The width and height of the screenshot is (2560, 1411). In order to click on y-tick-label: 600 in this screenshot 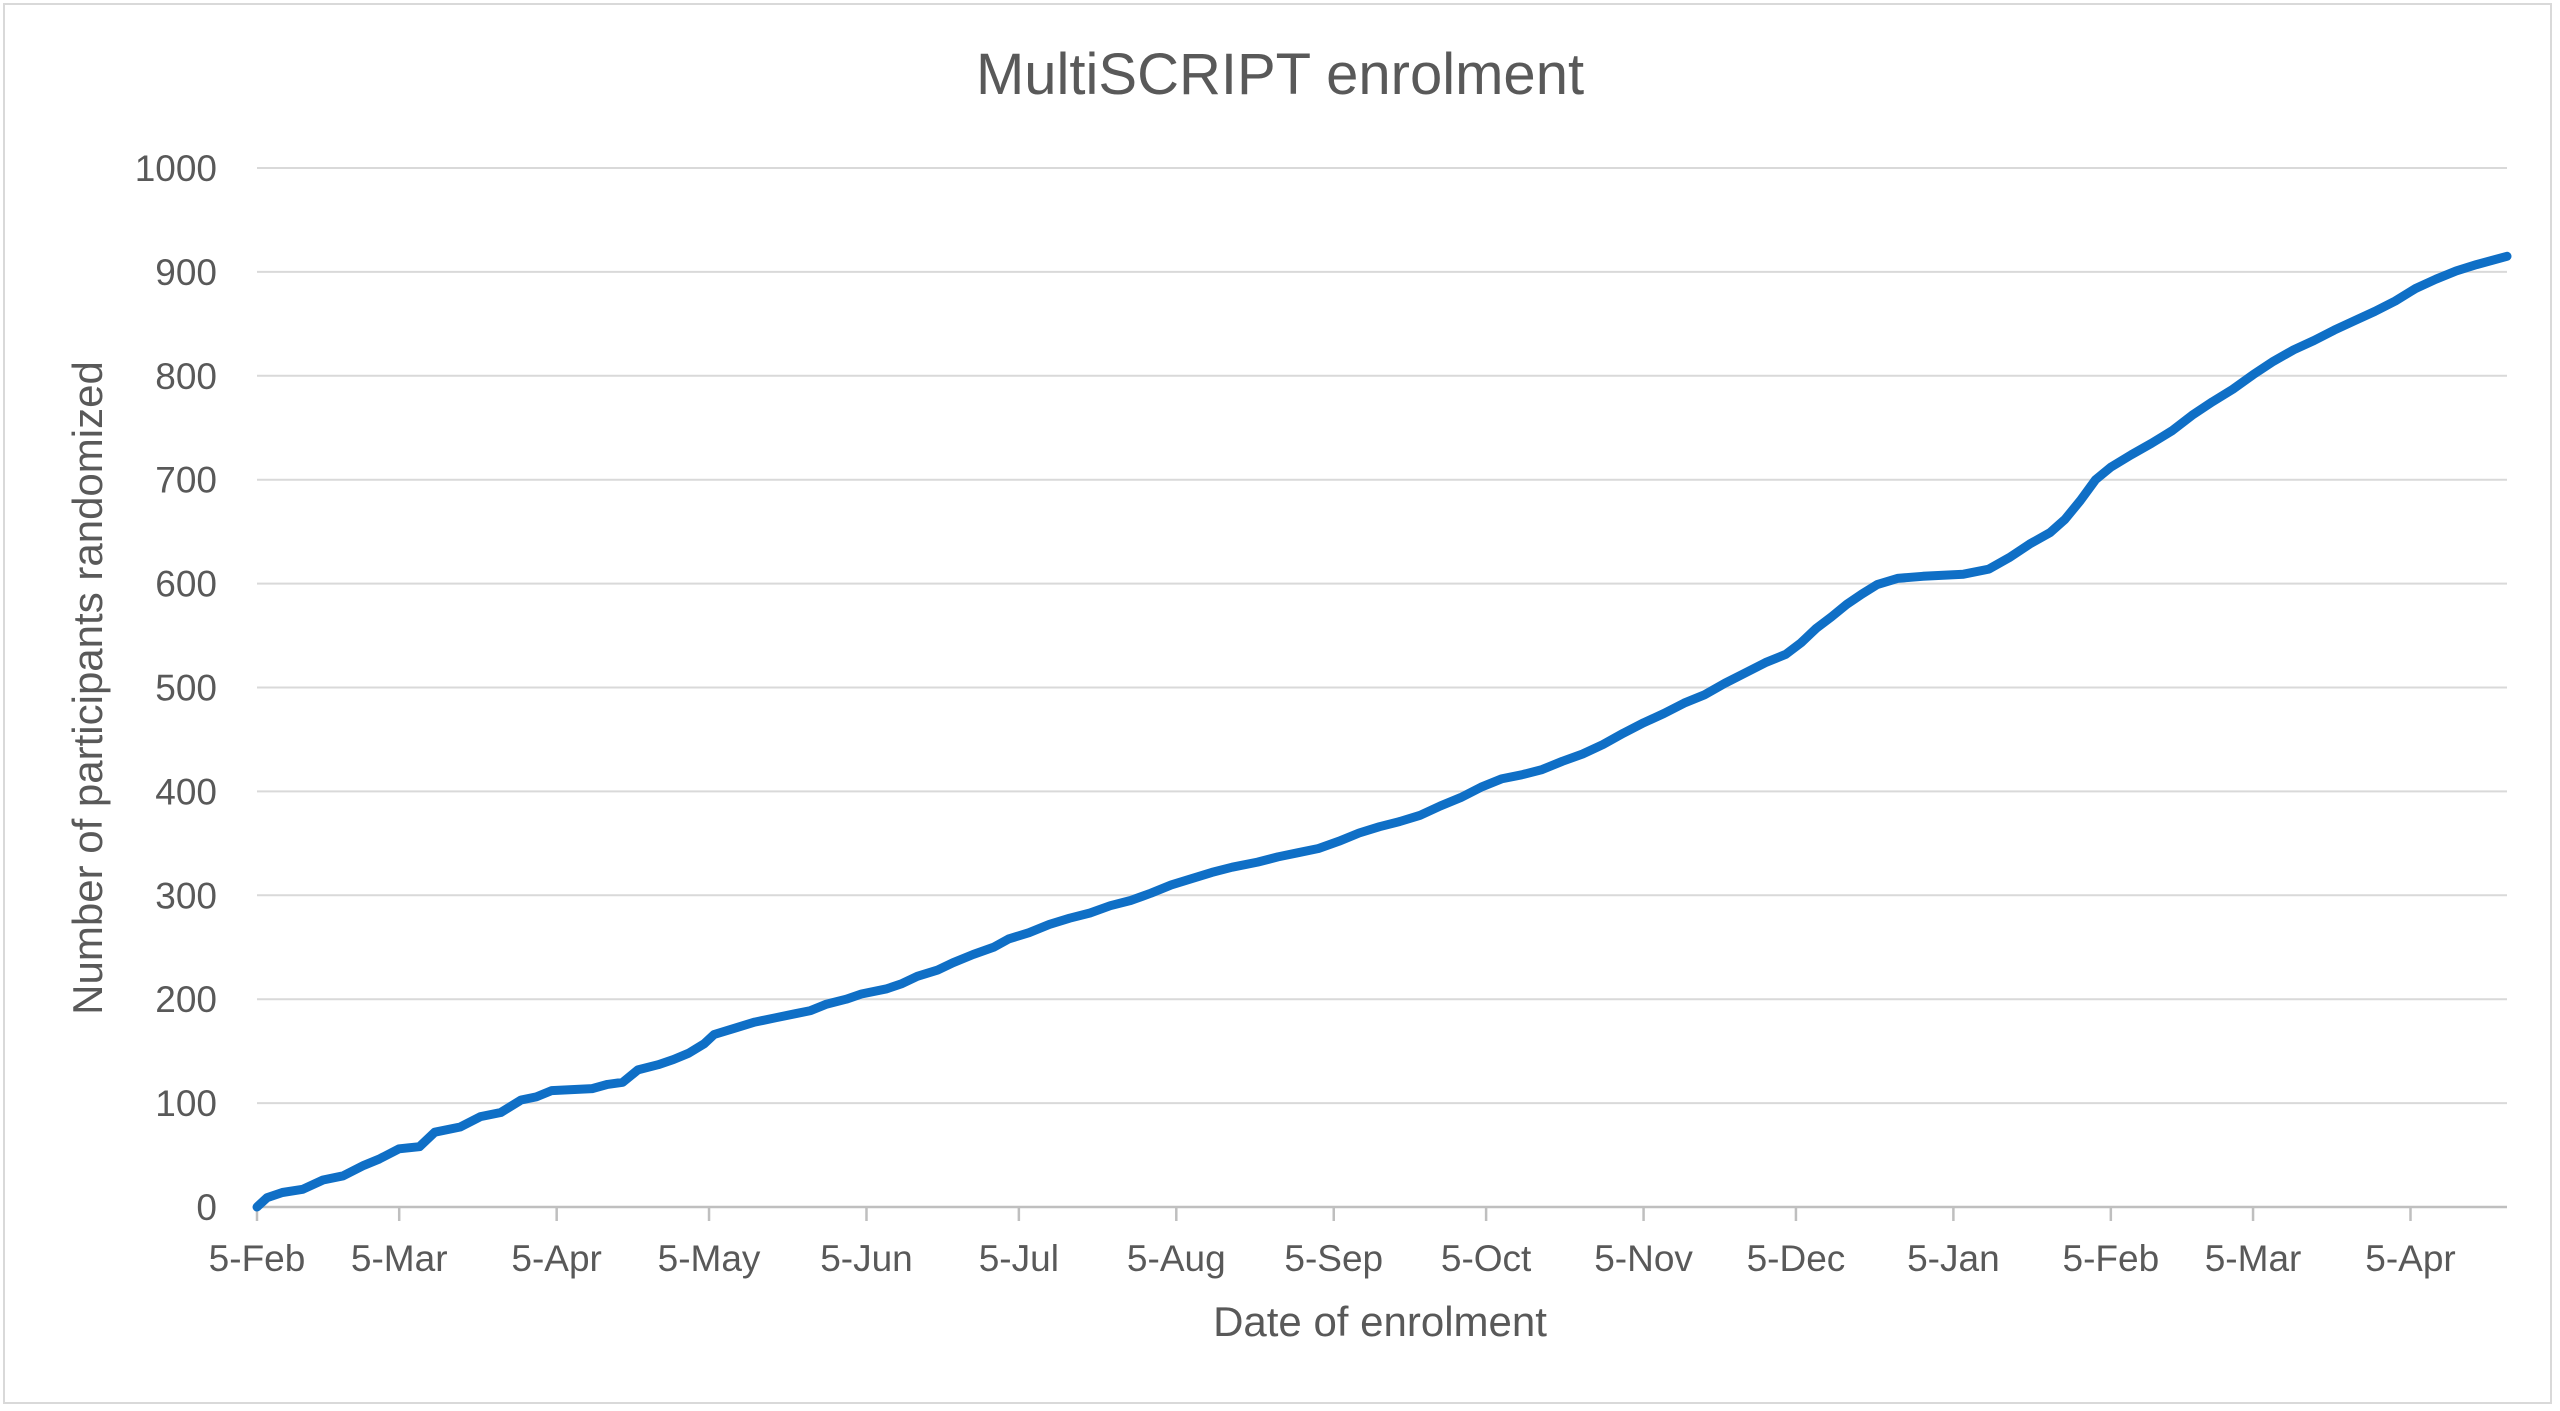, I will do `click(186, 584)`.